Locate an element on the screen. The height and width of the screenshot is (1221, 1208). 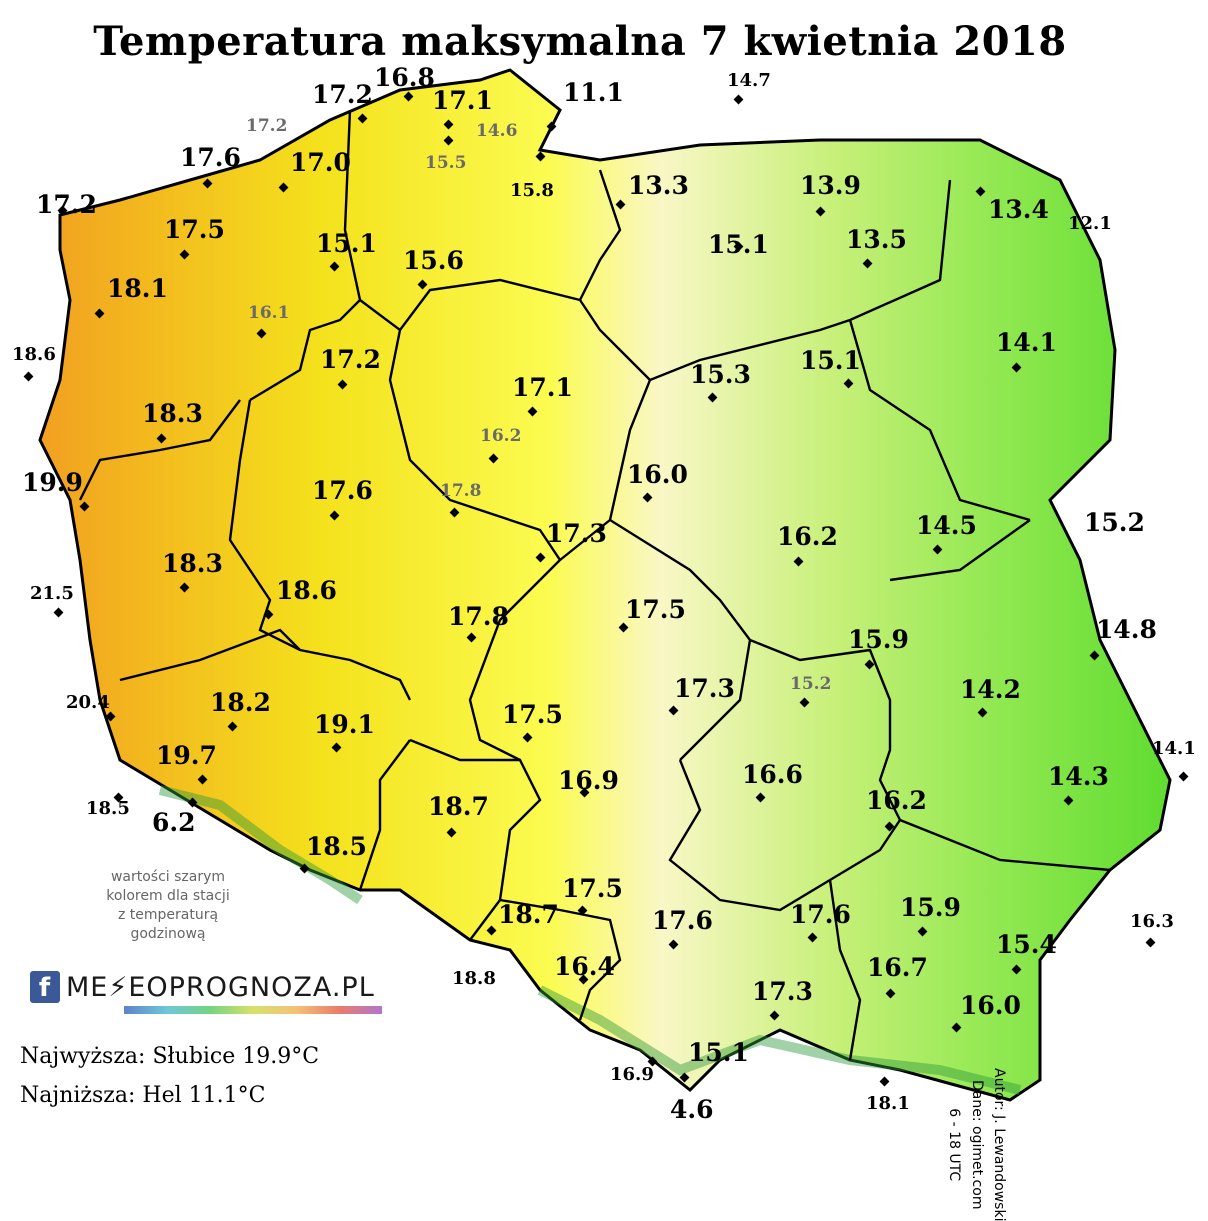
station-value: 18.2 is located at coordinates (240, 702).